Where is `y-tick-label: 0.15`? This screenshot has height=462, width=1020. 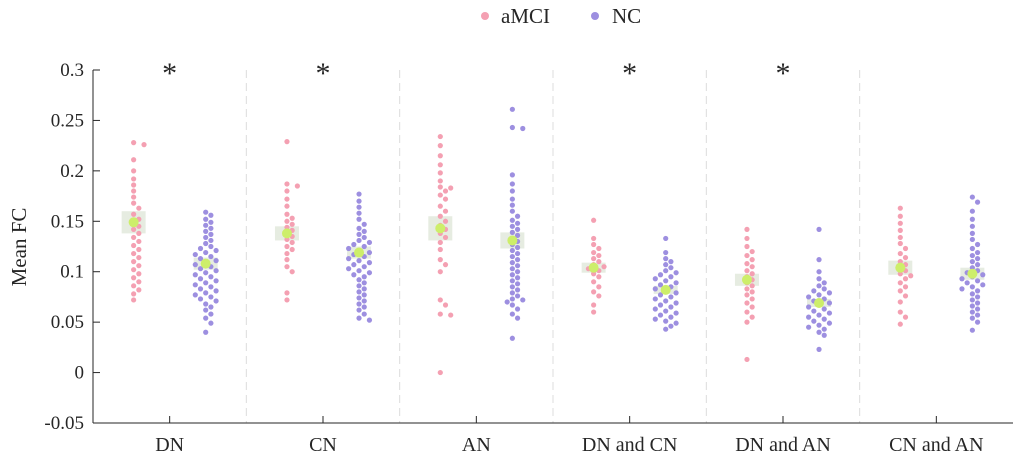
y-tick-label: 0.15 is located at coordinates (67, 221).